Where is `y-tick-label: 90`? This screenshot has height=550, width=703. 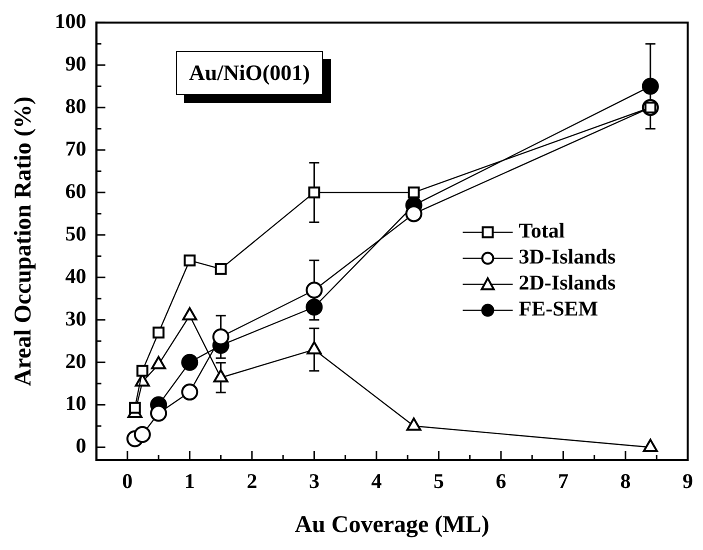
y-tick-label: 90 is located at coordinates (75, 63).